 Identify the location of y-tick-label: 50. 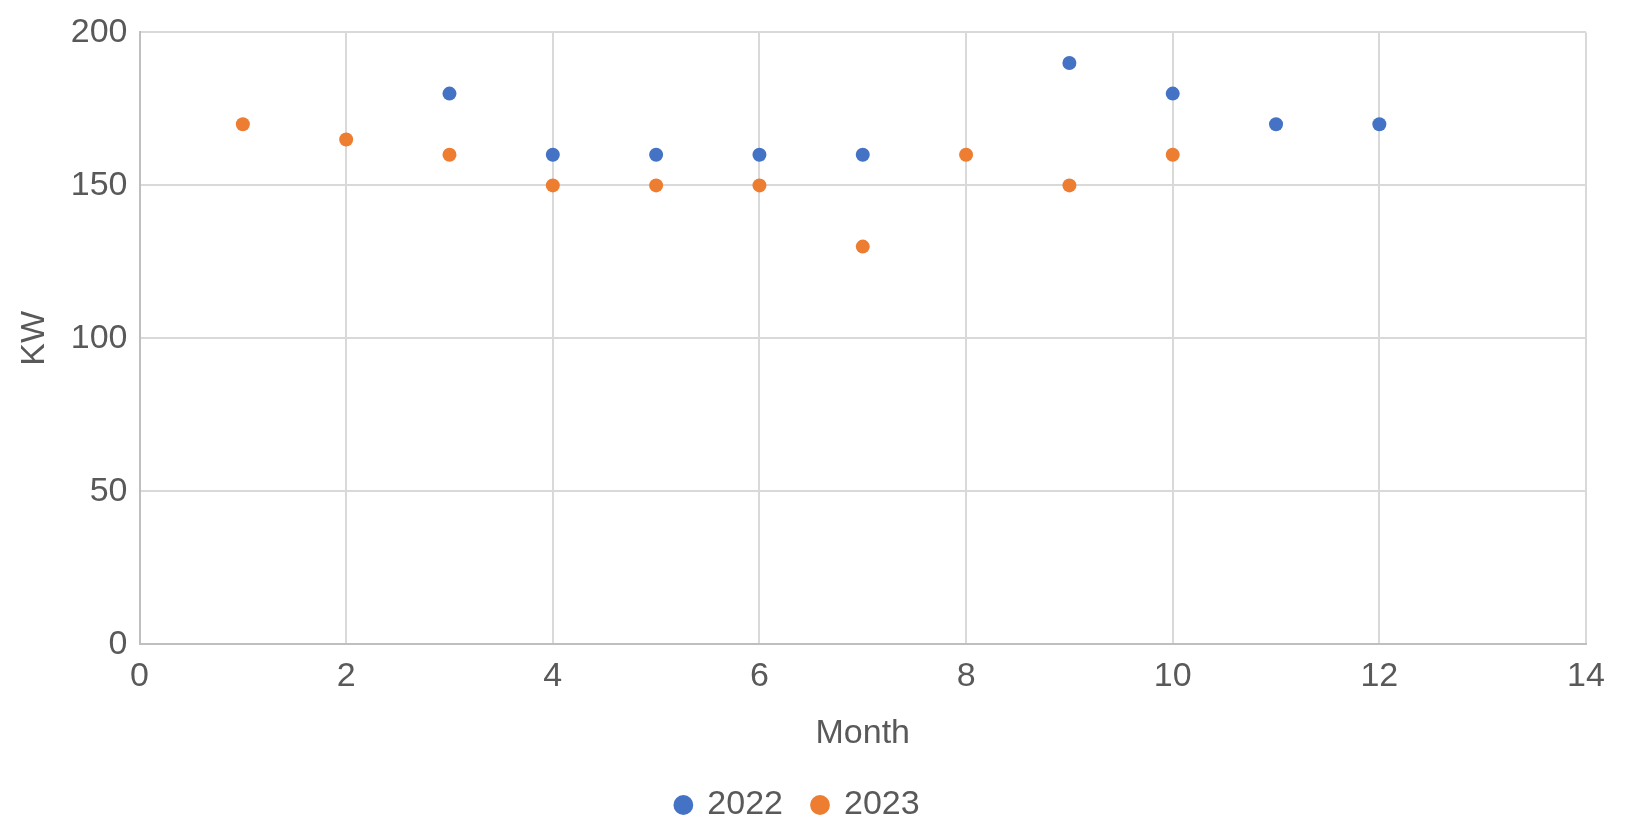
(108, 488).